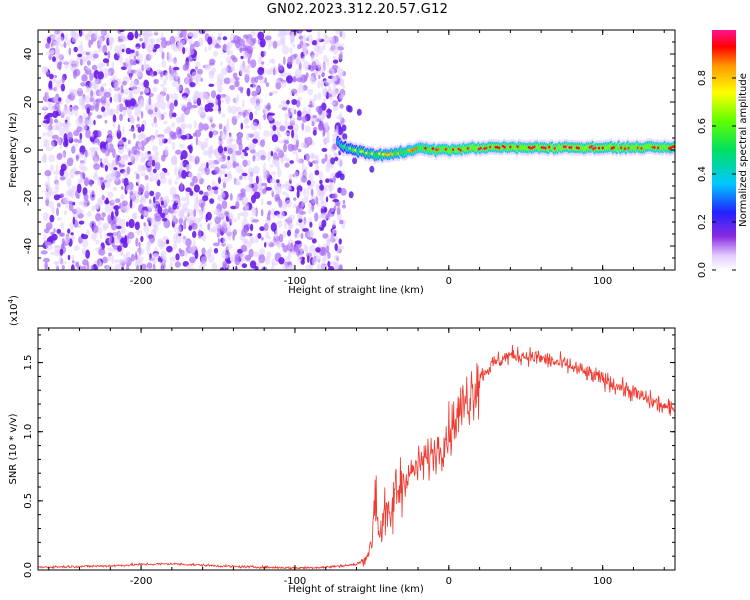 The image size is (750, 600). What do you see at coordinates (28, 150) in the screenshot?
I see `y-tick-label: 0` at bounding box center [28, 150].